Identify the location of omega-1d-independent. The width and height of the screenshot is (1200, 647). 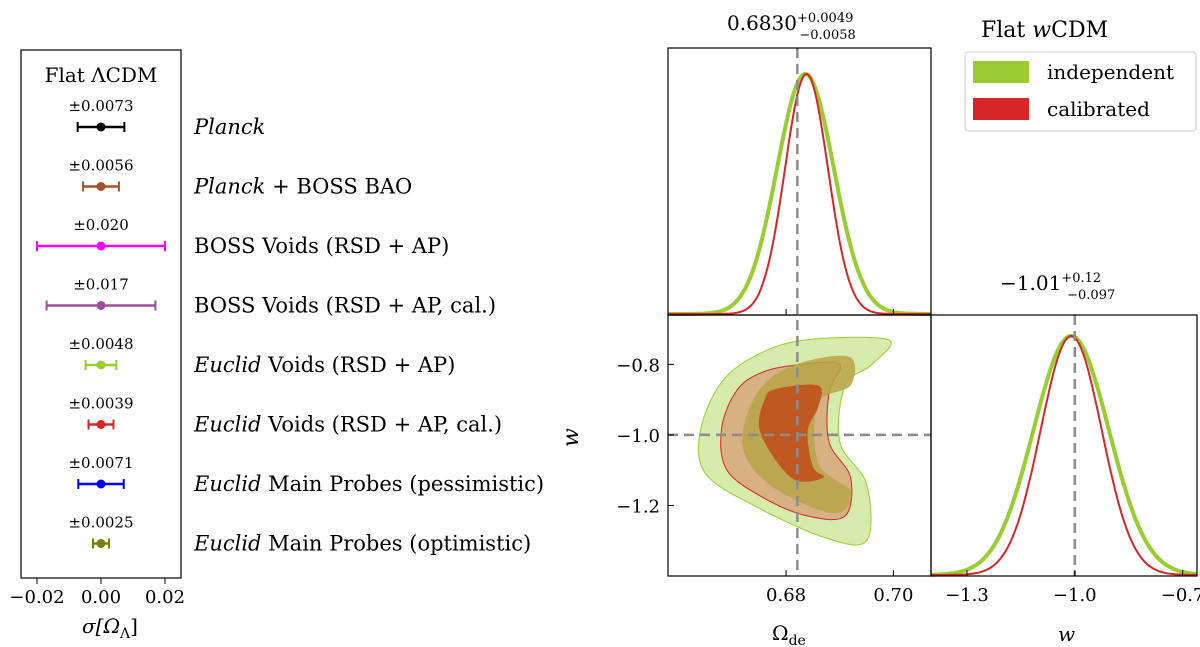
(799, 193).